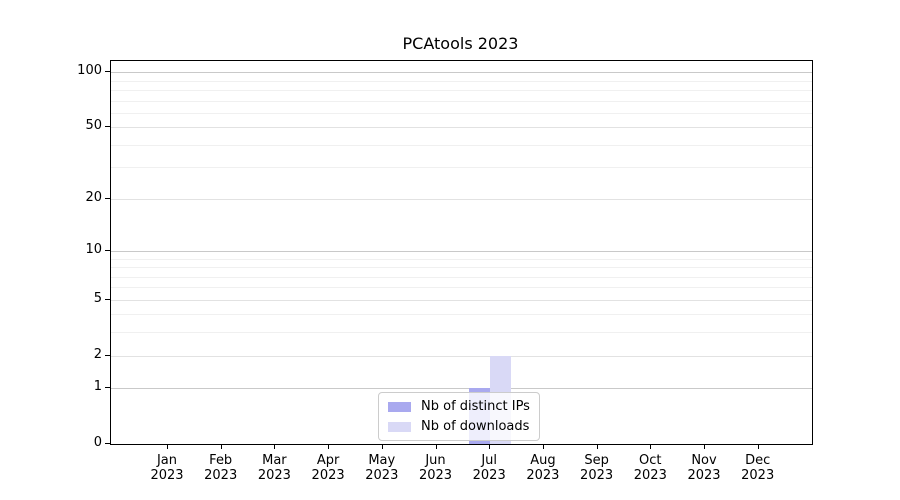 This screenshot has width=900, height=500. I want to click on legend-label: Nb of downloads, so click(475, 426).